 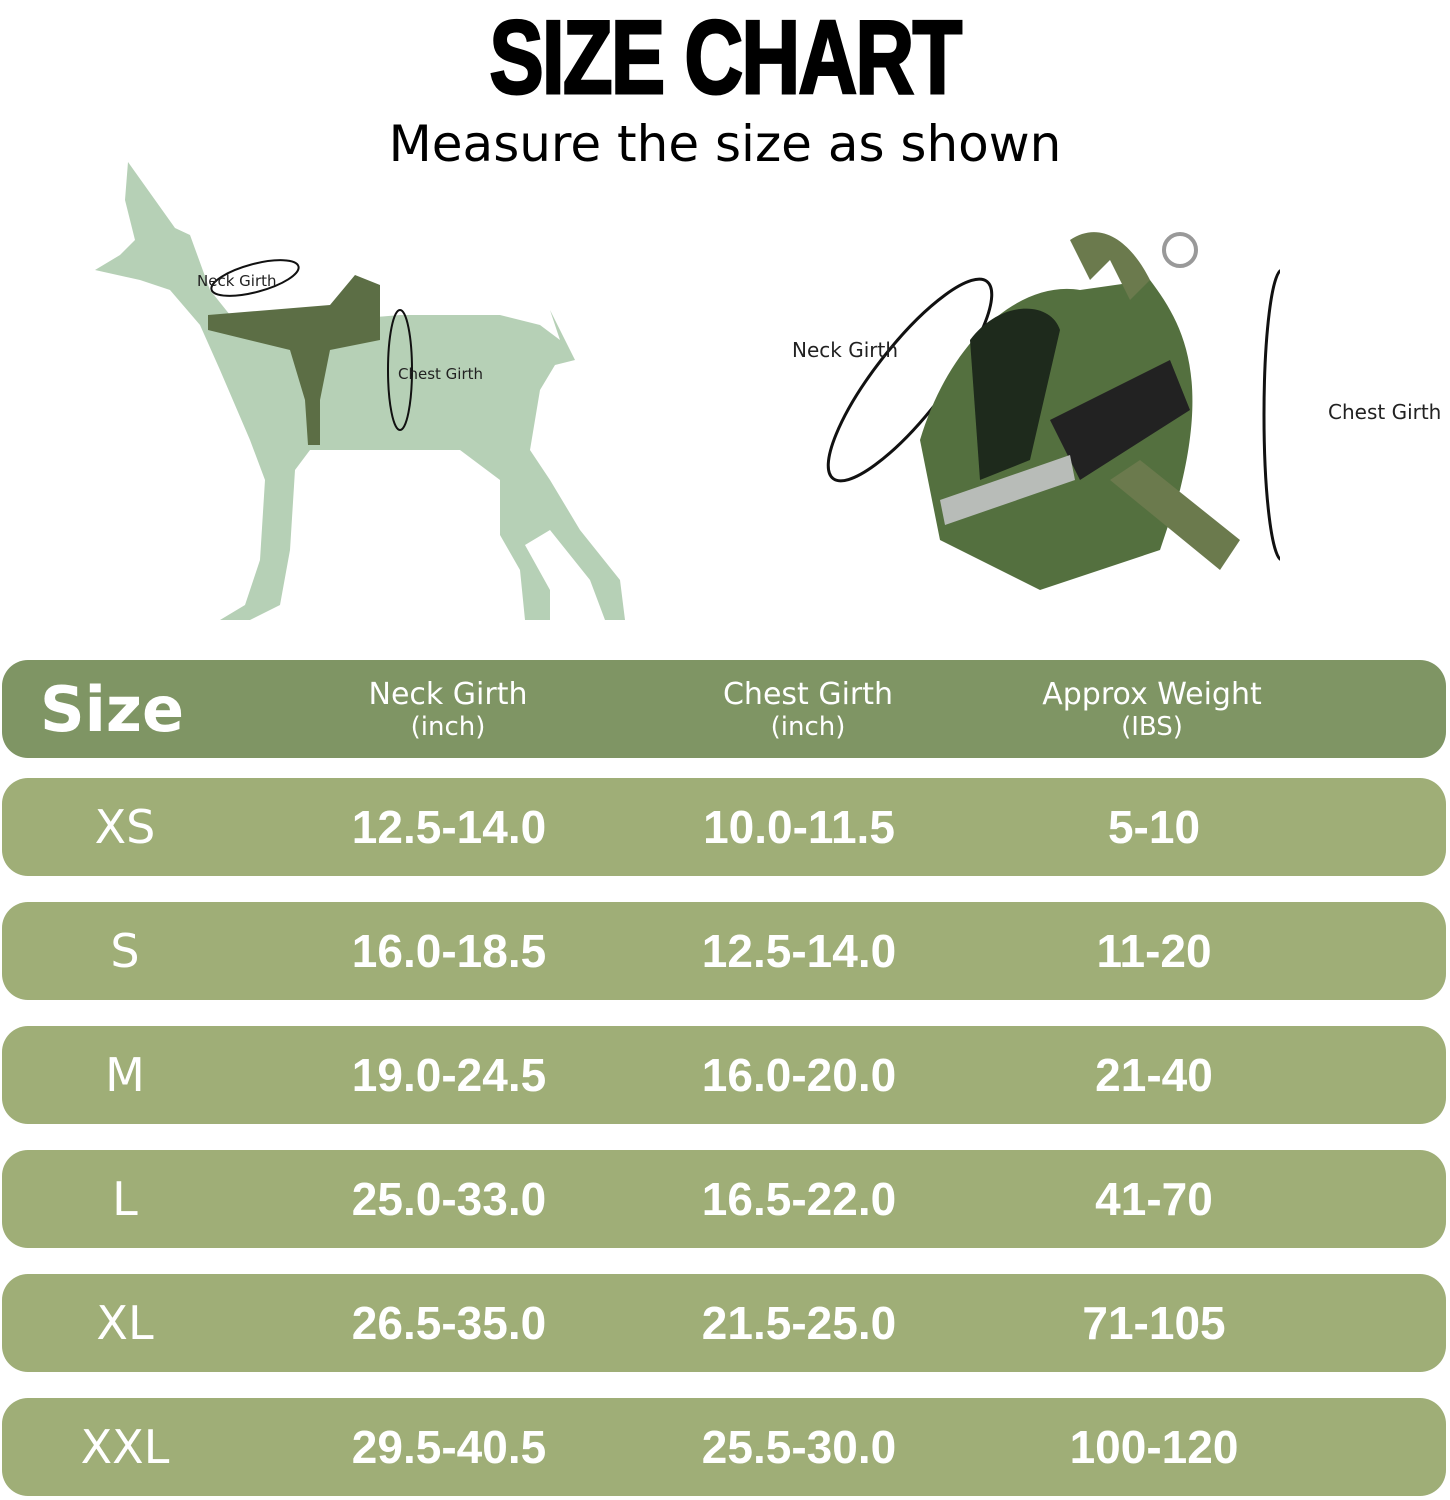 What do you see at coordinates (1152, 727) in the screenshot?
I see `header-unit: (IBS)` at bounding box center [1152, 727].